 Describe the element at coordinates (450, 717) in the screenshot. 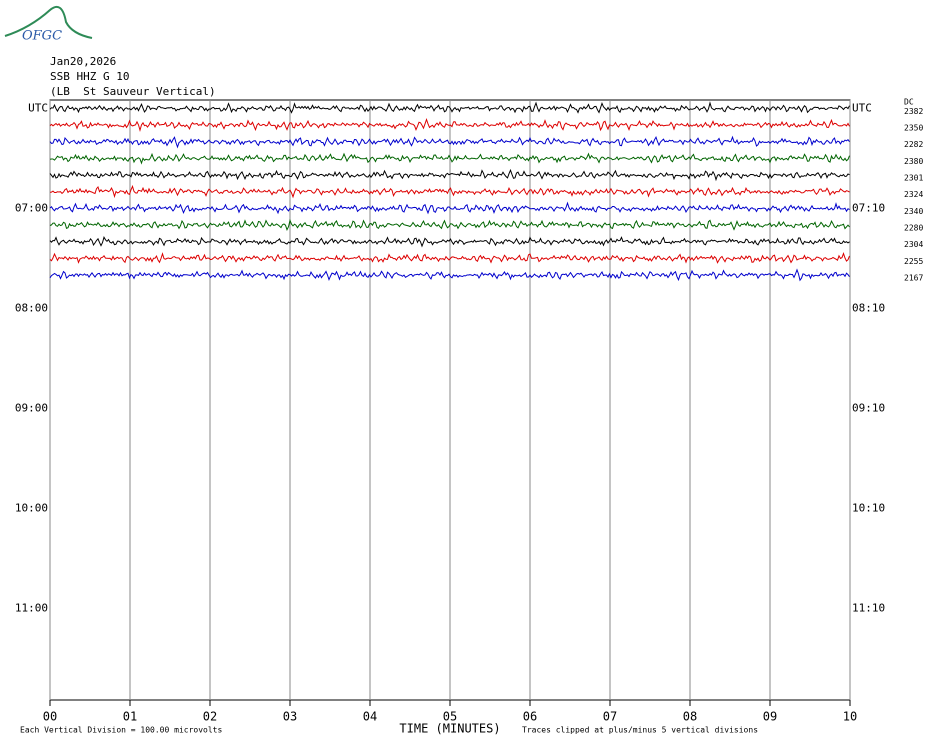

I see `x-tick-label: 05` at that location.